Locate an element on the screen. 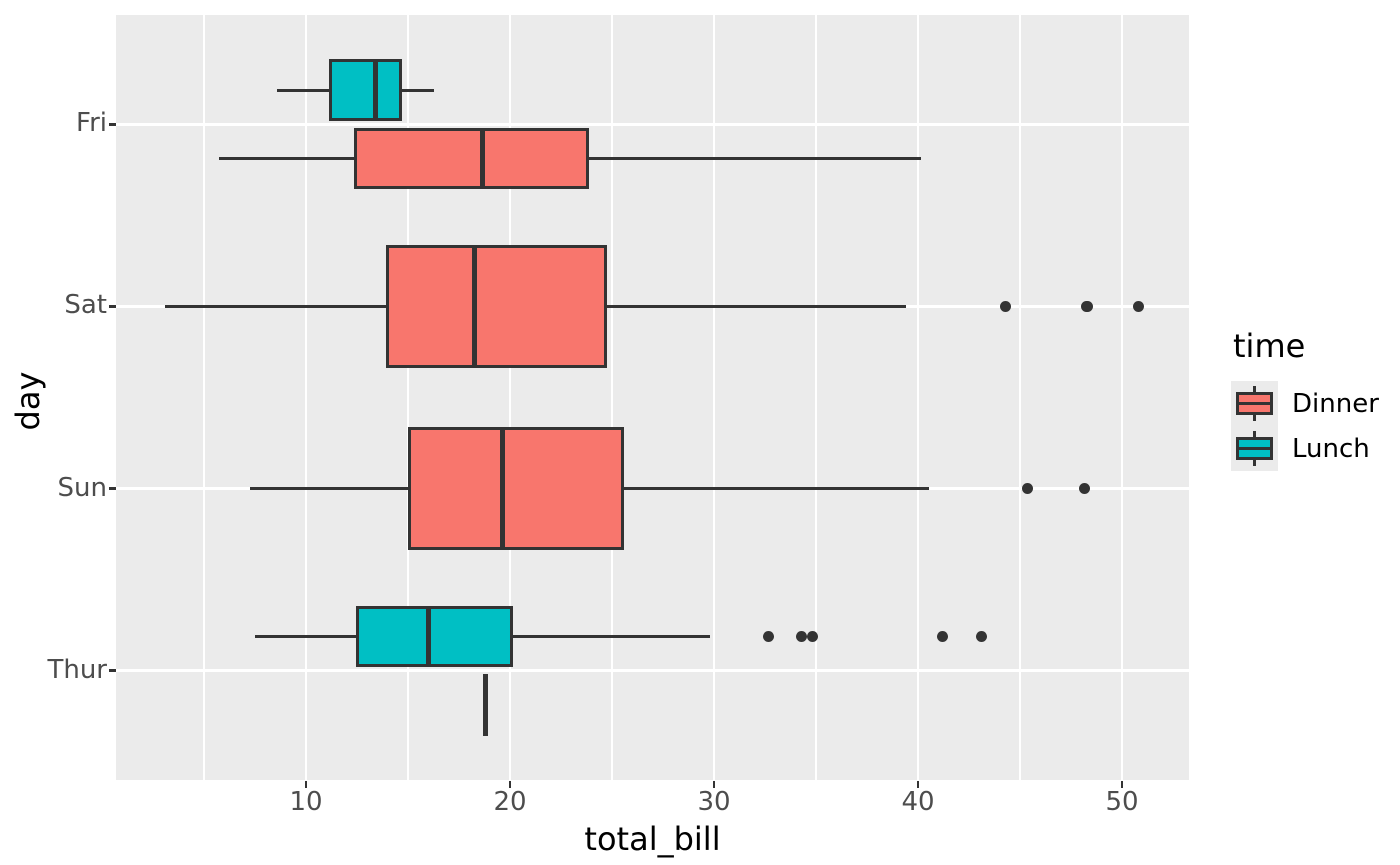 This screenshot has width=1400, height=865. y-tick-label: Sat is located at coordinates (85, 305).